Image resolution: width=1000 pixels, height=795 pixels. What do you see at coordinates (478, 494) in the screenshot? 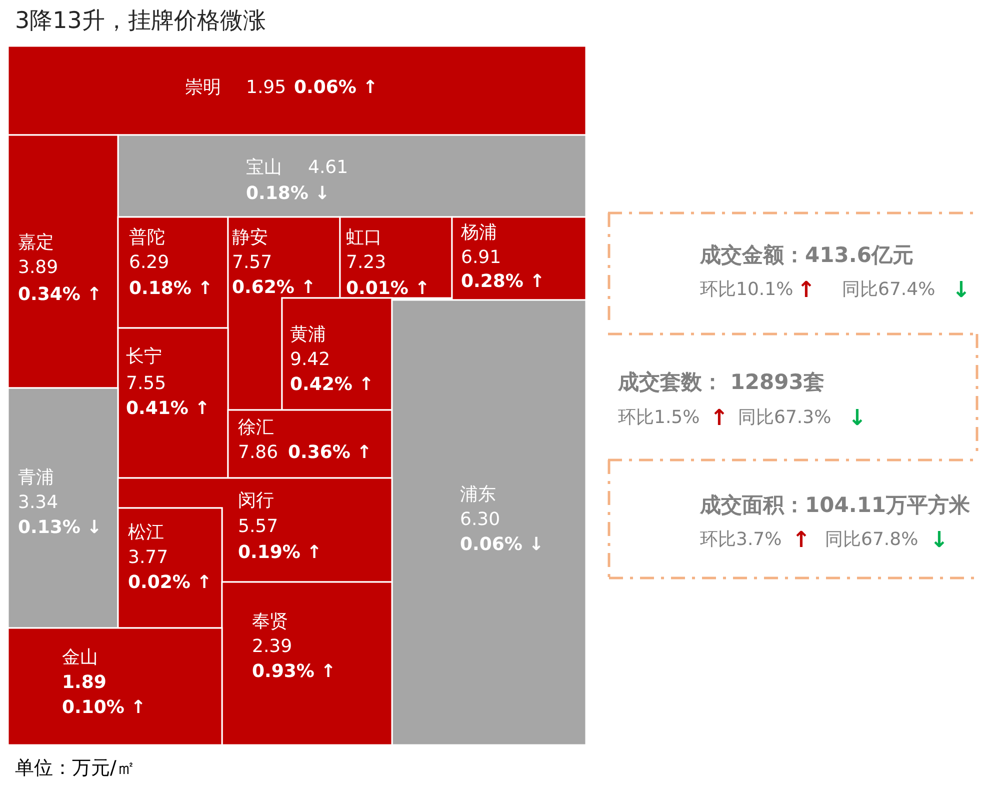
I see `category-label: 浦东` at bounding box center [478, 494].